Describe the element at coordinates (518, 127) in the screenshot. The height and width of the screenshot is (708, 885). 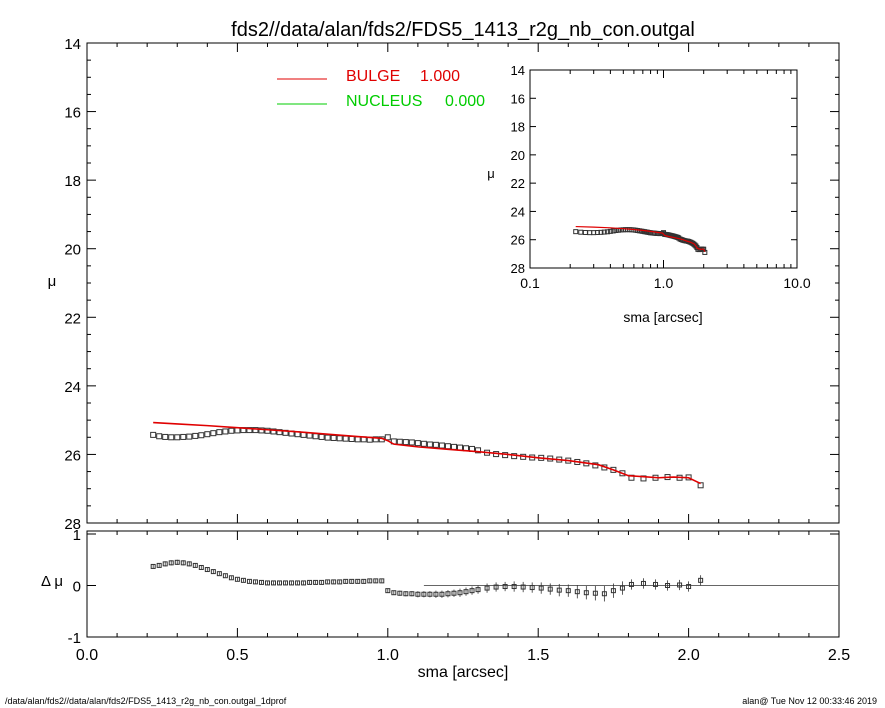
I see `inset-ytick-label: 18` at that location.